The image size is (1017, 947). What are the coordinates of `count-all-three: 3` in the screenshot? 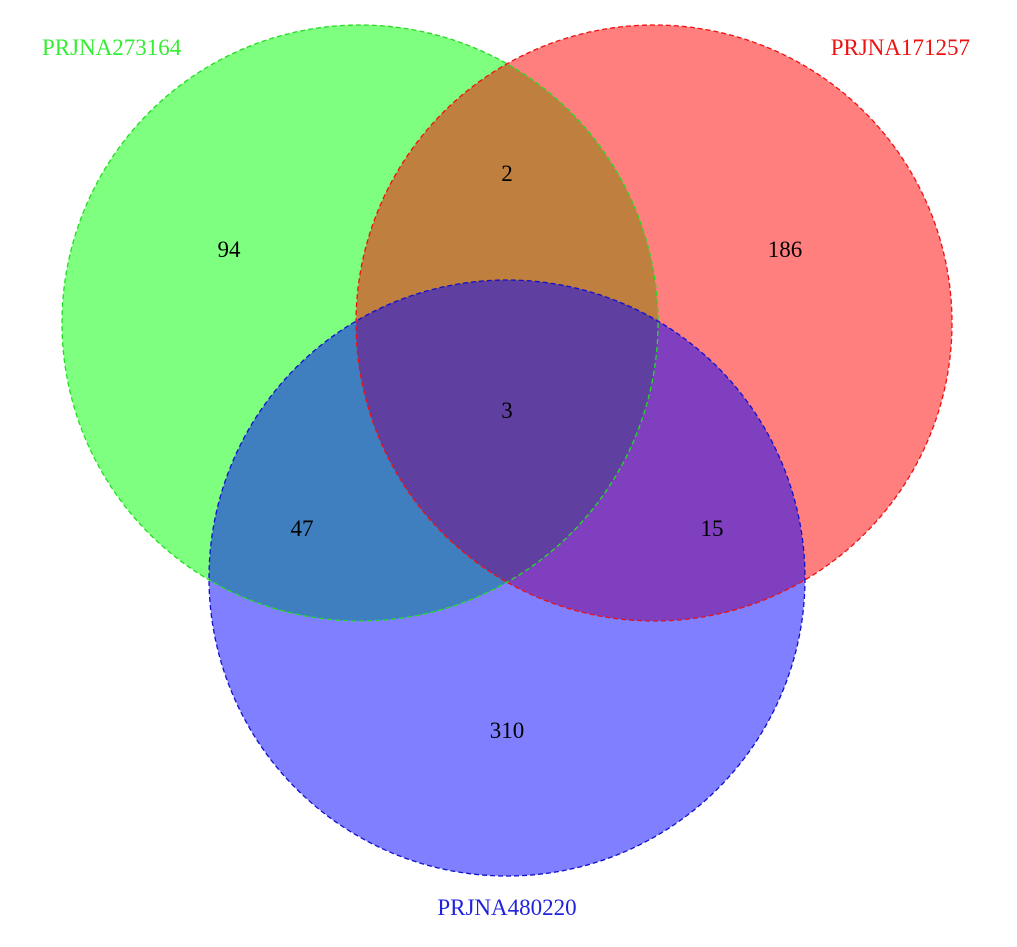 It's located at (507, 410).